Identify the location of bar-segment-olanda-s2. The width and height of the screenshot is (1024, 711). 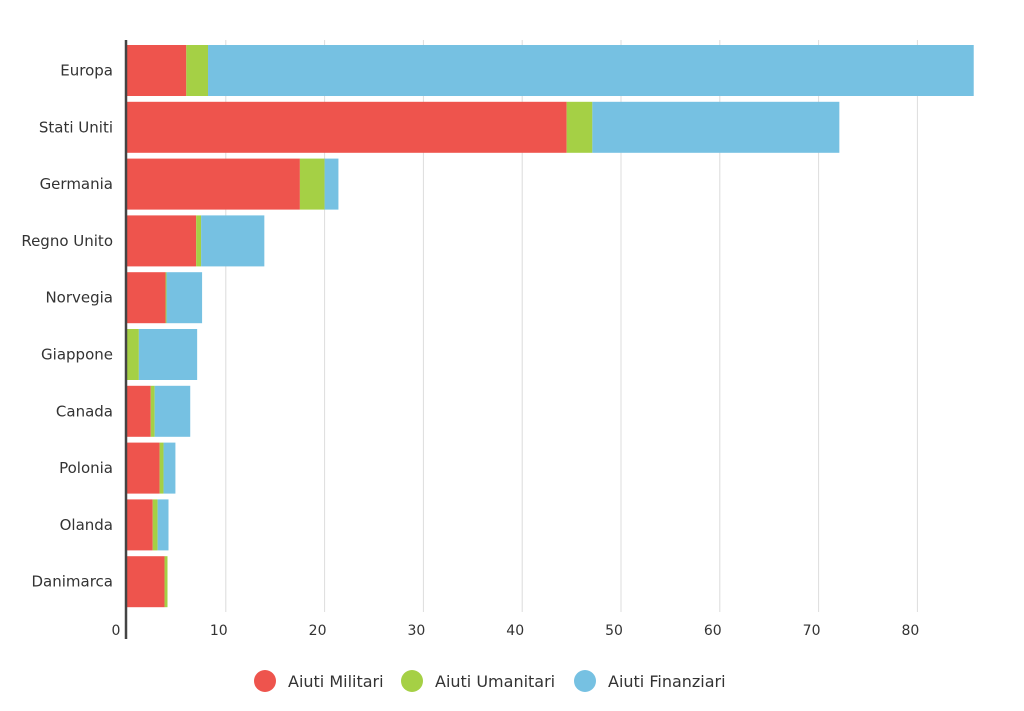
(163, 525).